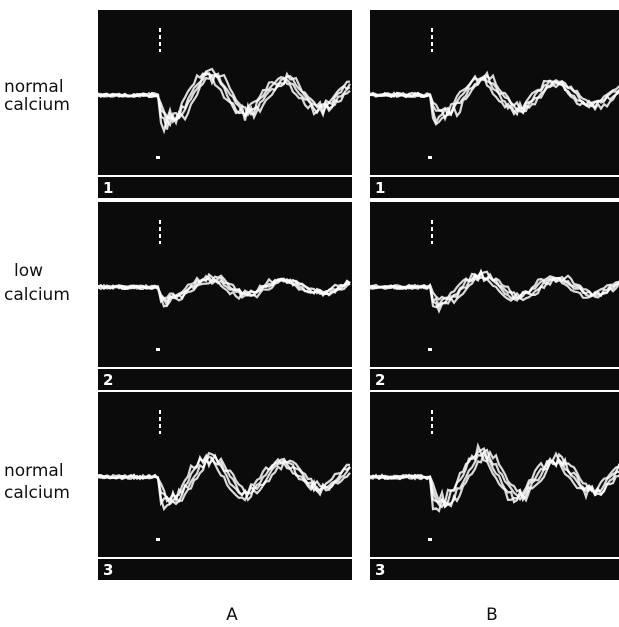  Describe the element at coordinates (28, 271) in the screenshot. I see `row-label: low` at that location.